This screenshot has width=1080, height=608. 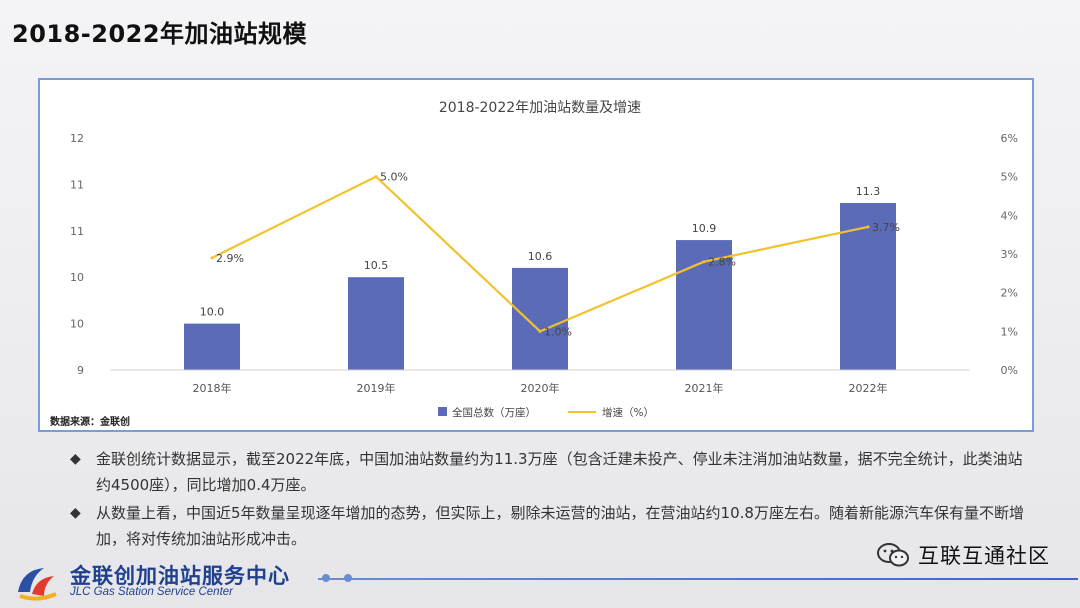 What do you see at coordinates (1009, 138) in the screenshot?
I see `y-right-tick-label: 6%` at bounding box center [1009, 138].